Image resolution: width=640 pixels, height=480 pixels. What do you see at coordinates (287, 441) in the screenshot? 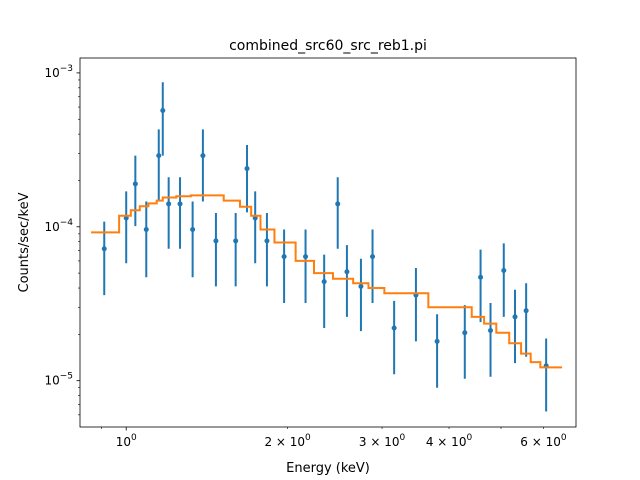
I see `x-tick-label-1: 2 × 100` at bounding box center [287, 441].